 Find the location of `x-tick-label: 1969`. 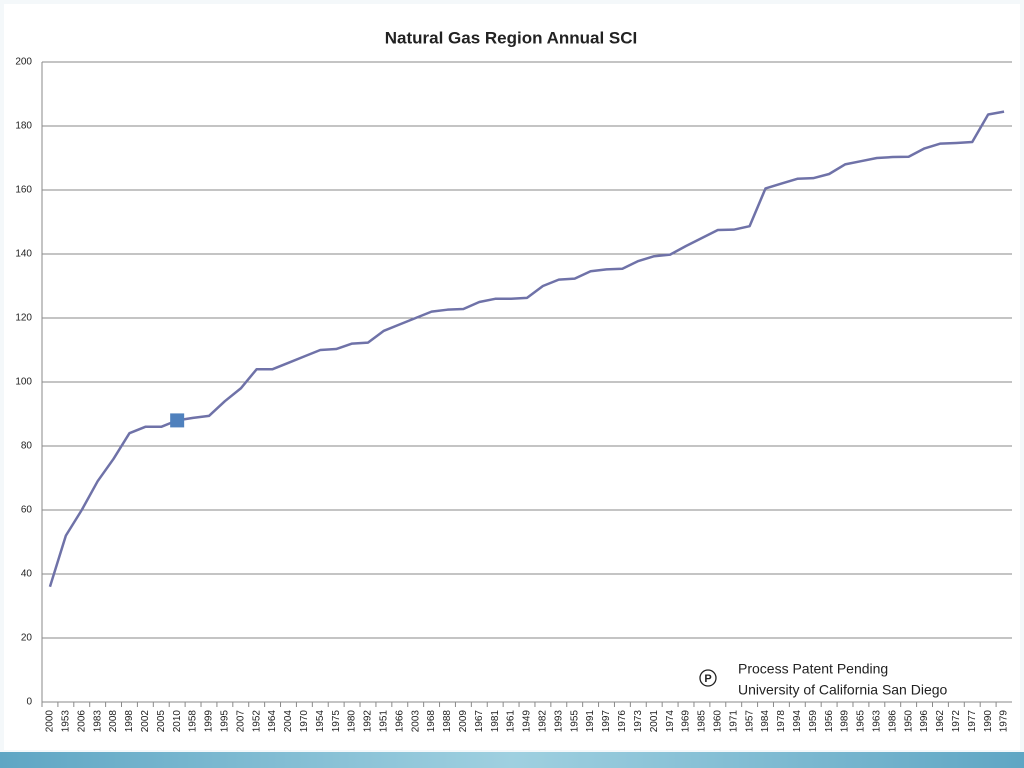

x-tick-label: 1969 is located at coordinates (686, 721).